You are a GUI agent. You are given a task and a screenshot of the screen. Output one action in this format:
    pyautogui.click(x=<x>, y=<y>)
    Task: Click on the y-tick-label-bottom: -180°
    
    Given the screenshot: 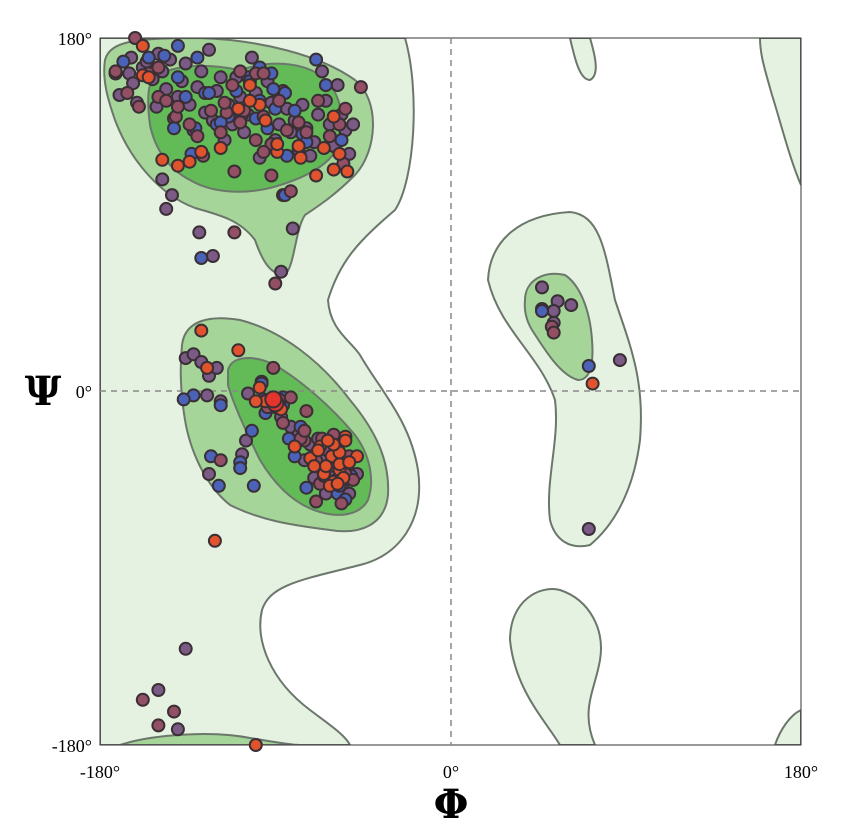 What is the action you would take?
    pyautogui.click(x=72, y=746)
    